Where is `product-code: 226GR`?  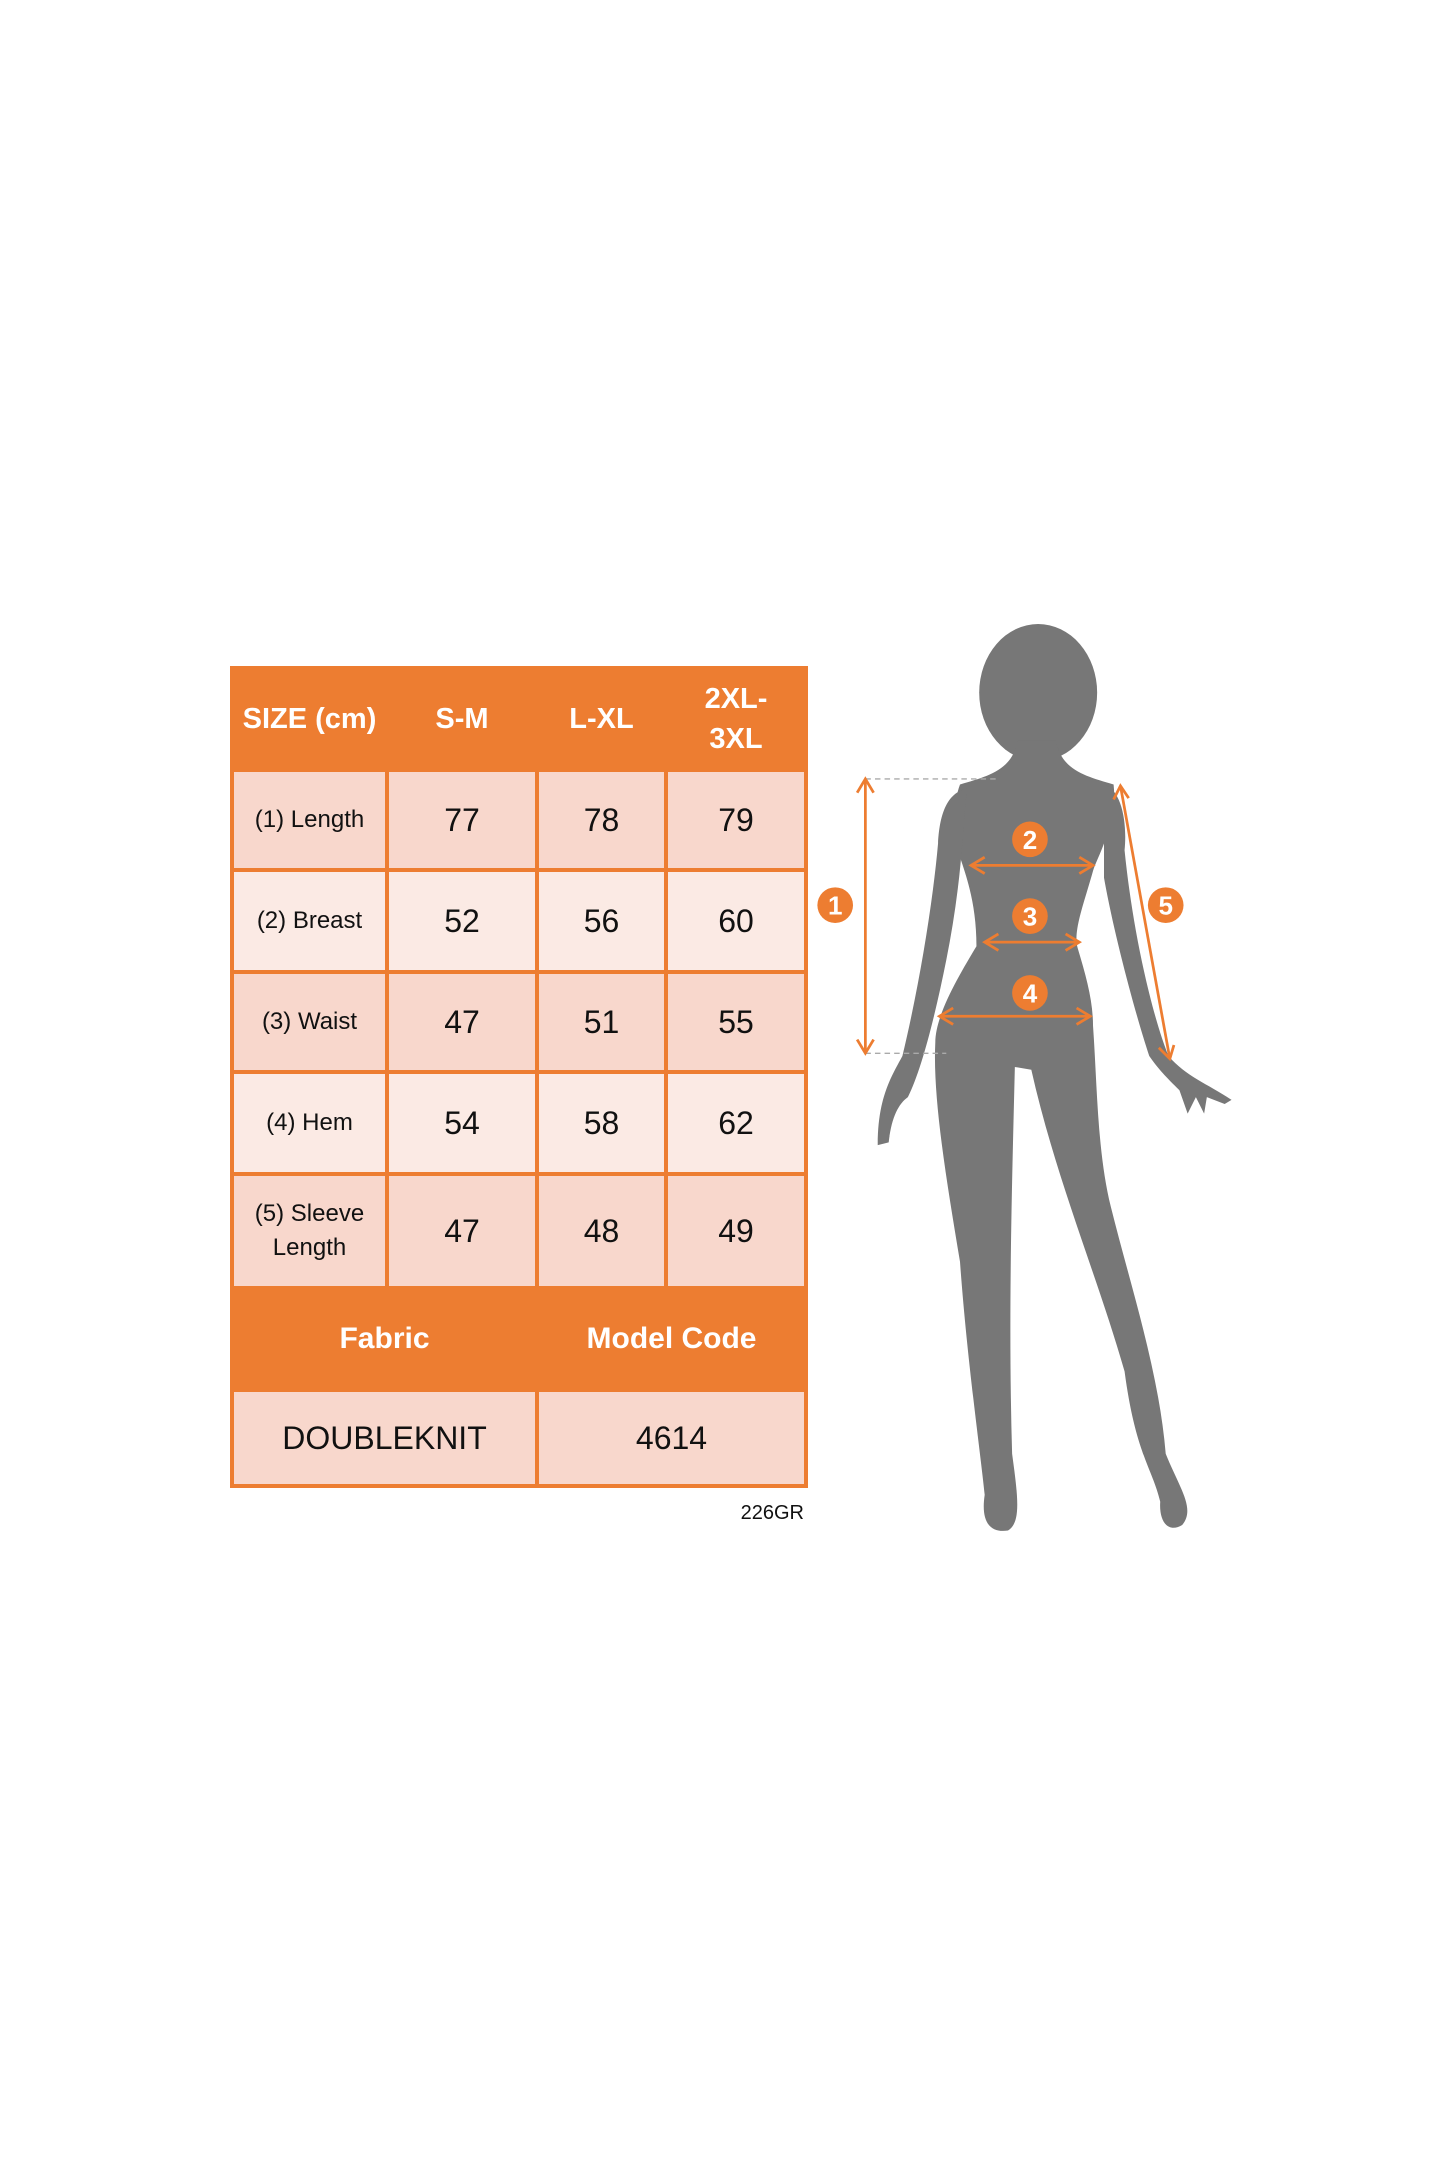 product-code: 226GR is located at coordinates (772, 1513).